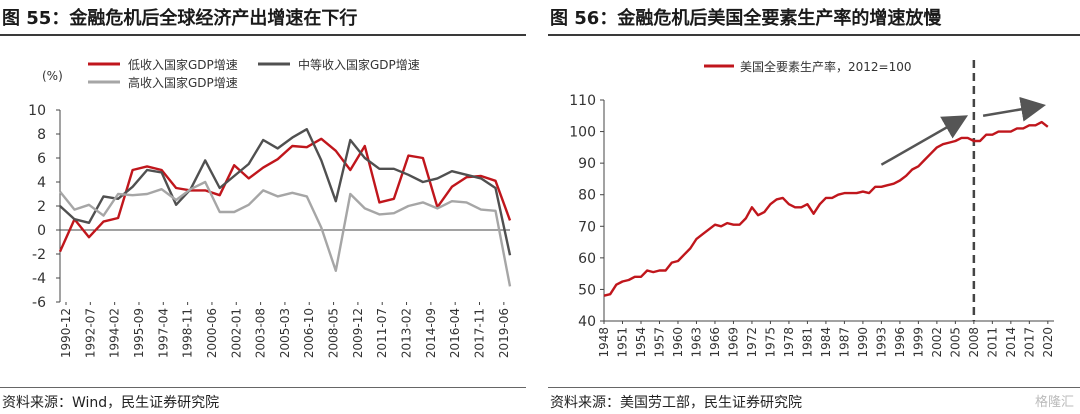  I want to click on legend-label: 美国全要素生产率，2012=100, so click(826, 66).